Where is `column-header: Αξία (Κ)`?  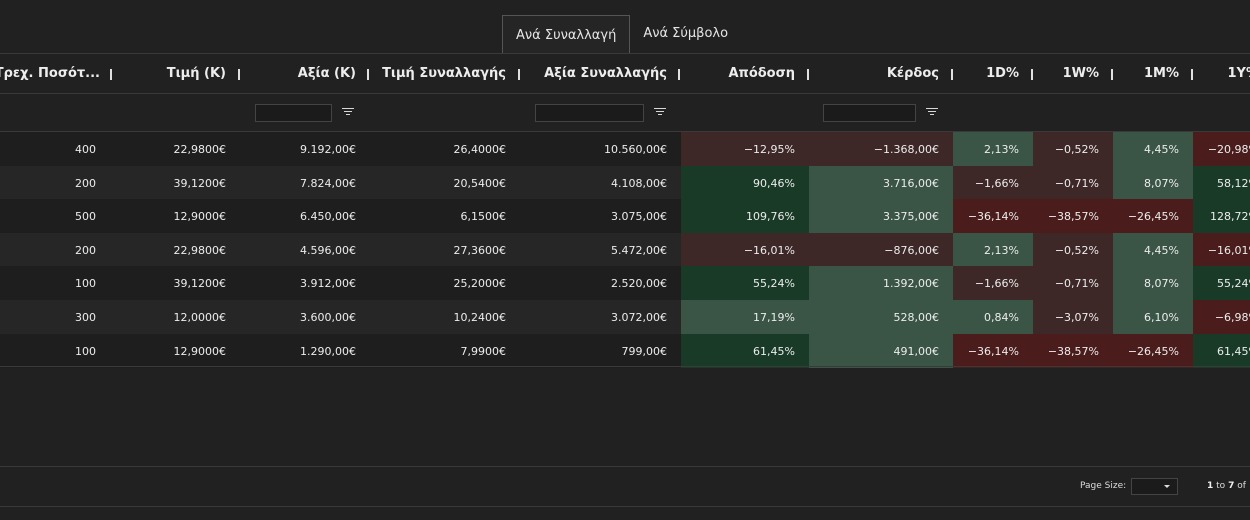
column-header: Αξία (Κ) is located at coordinates (326, 73).